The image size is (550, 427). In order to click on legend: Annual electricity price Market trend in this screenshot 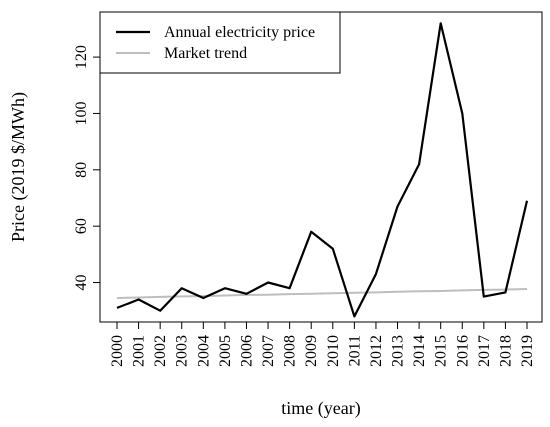, I will do `click(220, 42)`.